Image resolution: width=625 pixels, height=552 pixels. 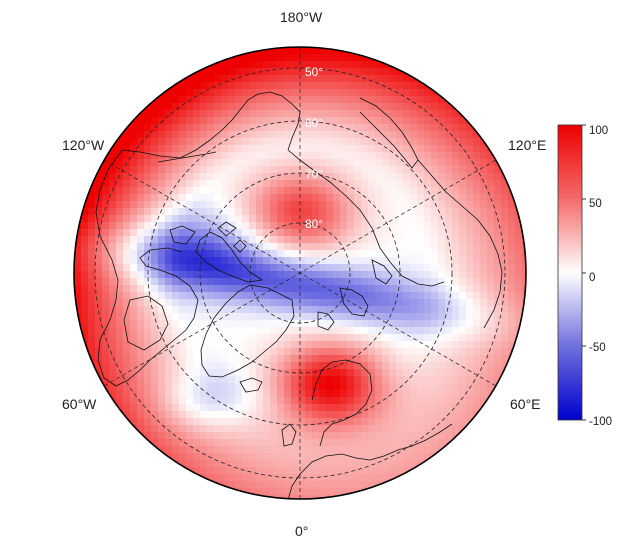 I want to click on hudson-bay, so click(x=146, y=323).